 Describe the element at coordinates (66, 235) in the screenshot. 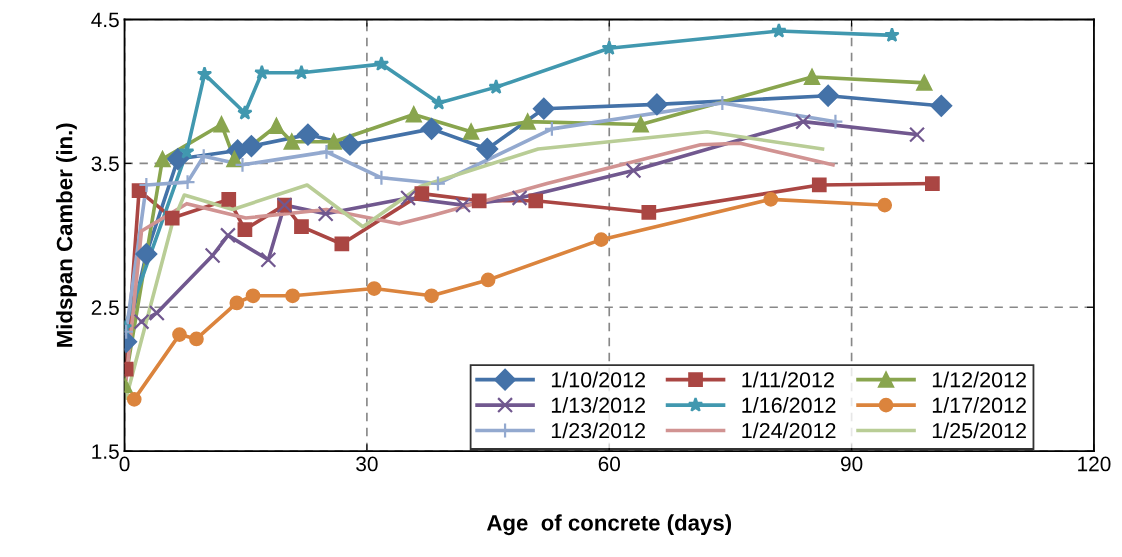

I see `y-axis-title: Midspan Camber (in.)` at that location.